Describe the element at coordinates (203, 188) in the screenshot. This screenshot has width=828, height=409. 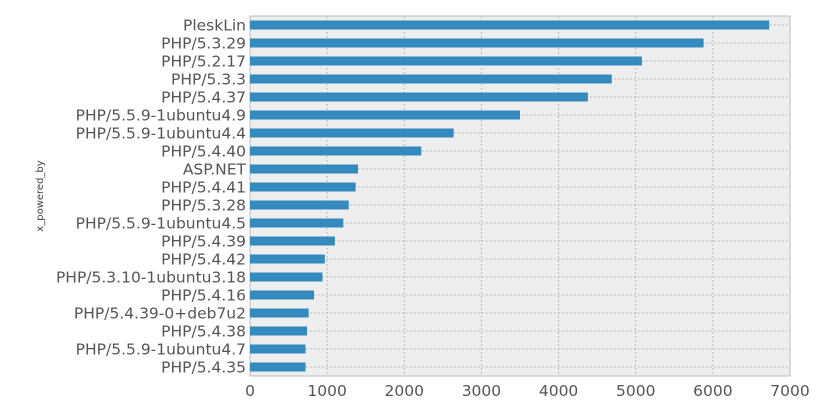
I see `category-label: PHP/5.4.41` at that location.